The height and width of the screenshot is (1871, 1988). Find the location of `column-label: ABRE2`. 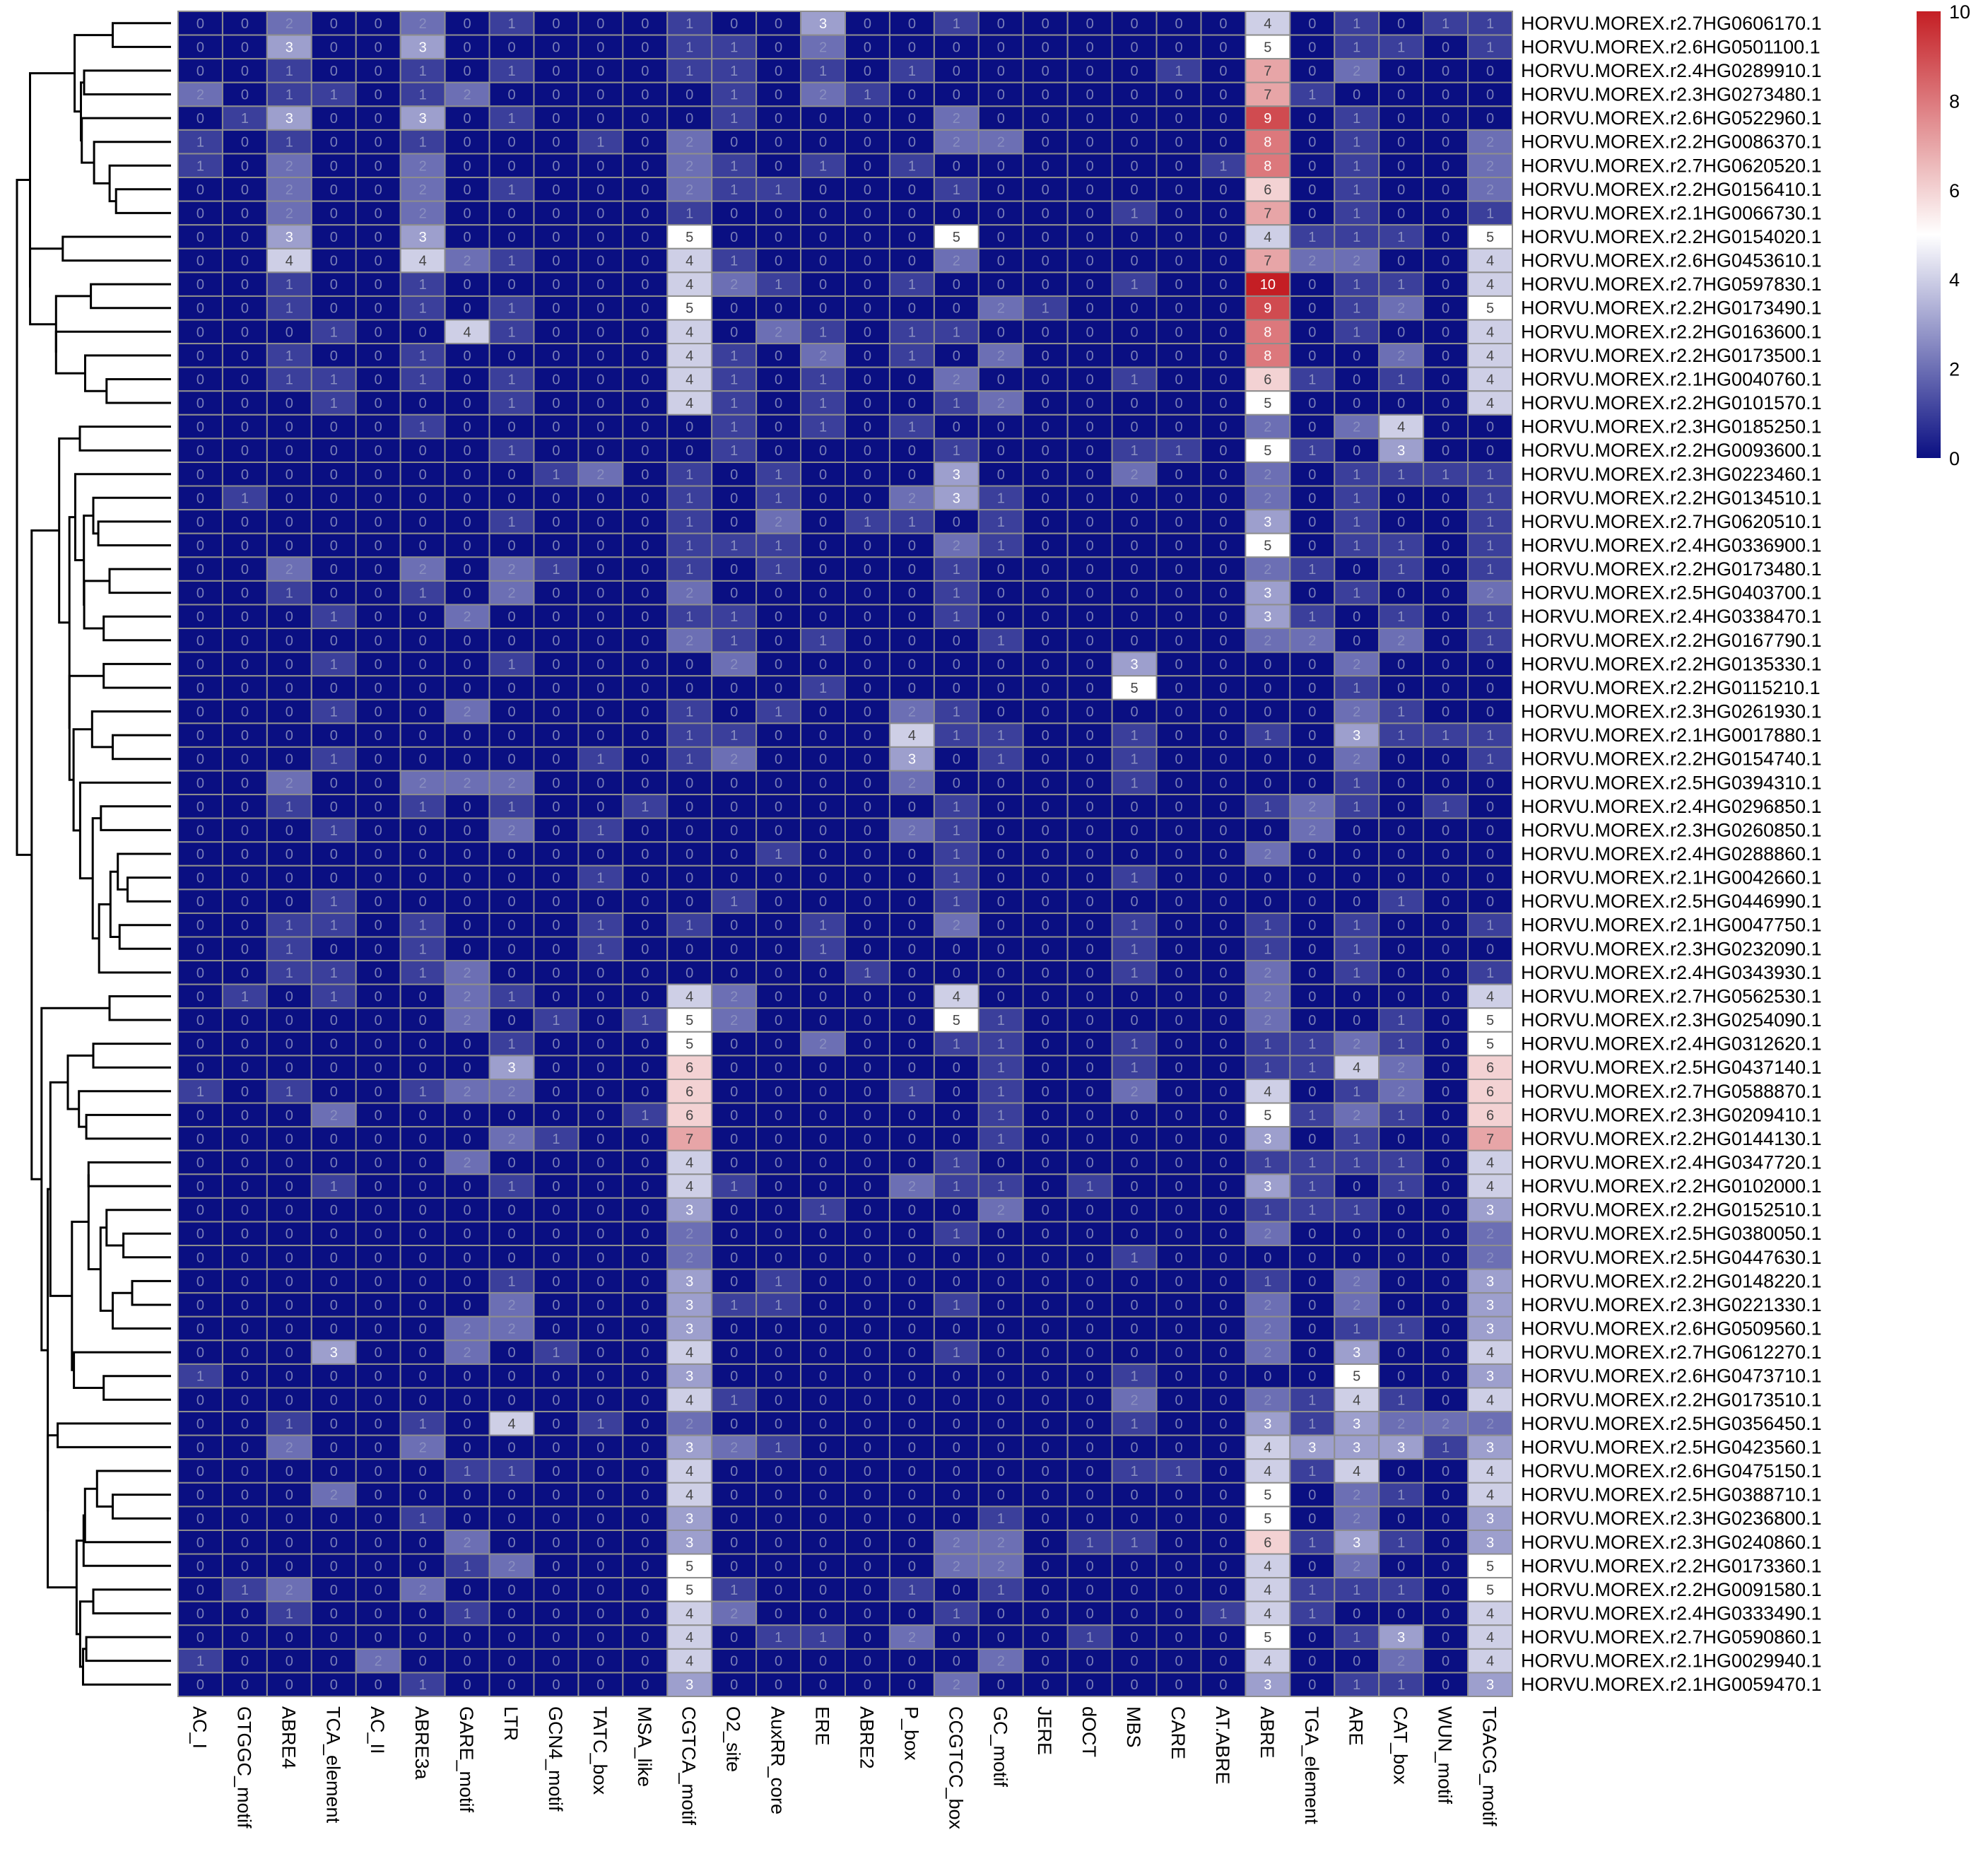

column-label: ABRE2 is located at coordinates (866, 1737).